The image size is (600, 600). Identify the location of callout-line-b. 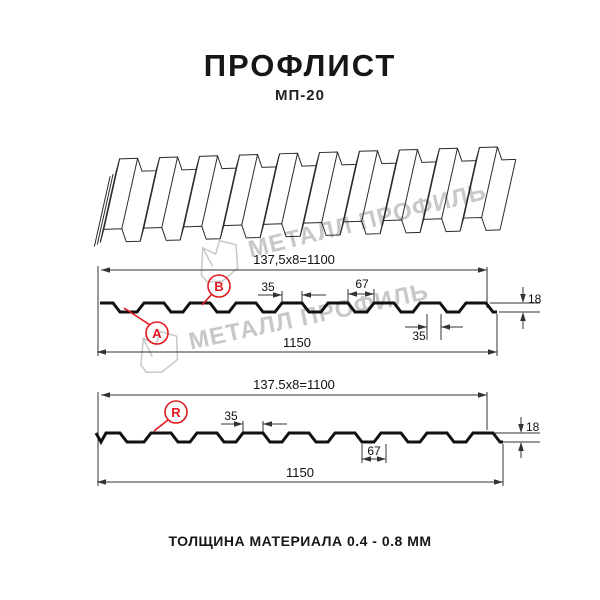
(207, 299).